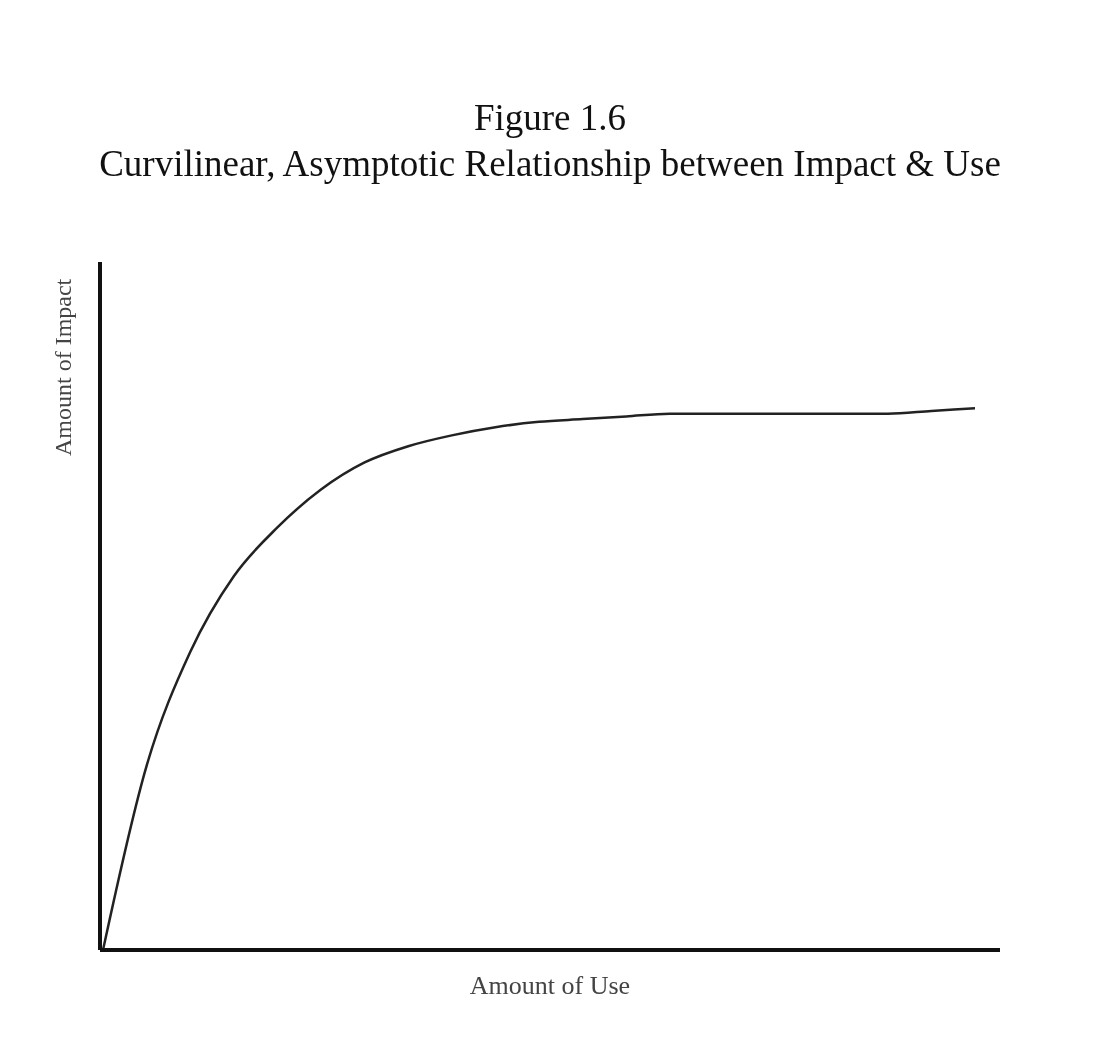 The image size is (1100, 1038). What do you see at coordinates (550, 985) in the screenshot?
I see `x-axis-title: Amount of Use` at bounding box center [550, 985].